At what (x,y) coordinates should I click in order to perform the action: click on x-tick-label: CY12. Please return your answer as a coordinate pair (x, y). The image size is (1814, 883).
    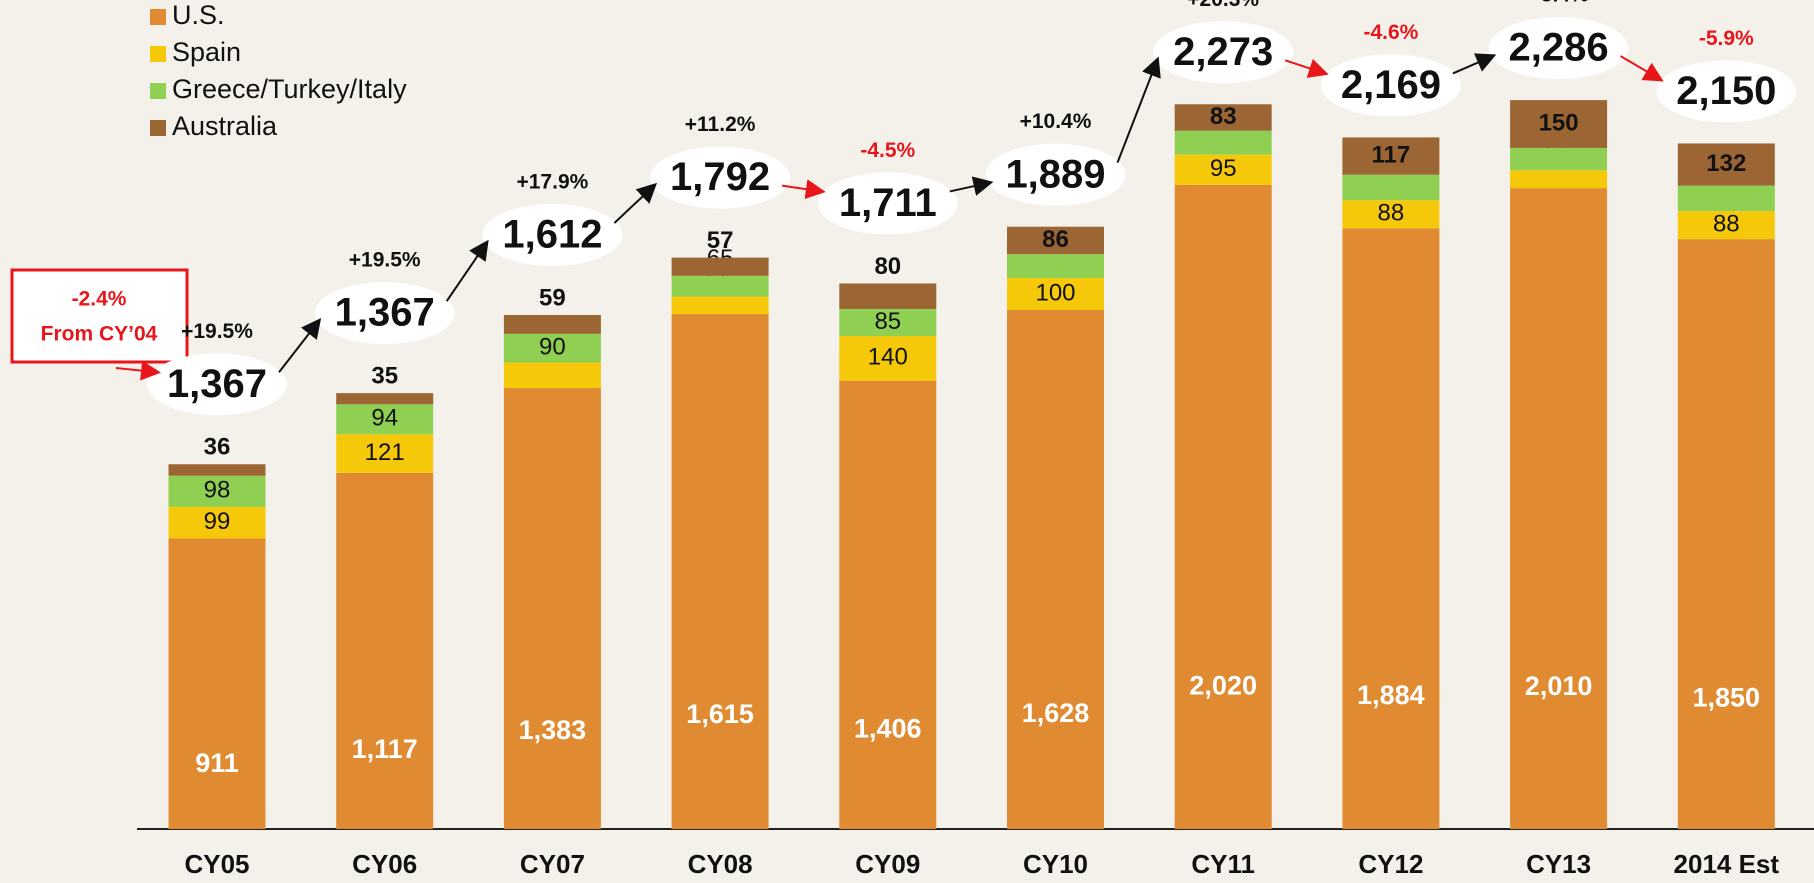
    Looking at the image, I should click on (1390, 864).